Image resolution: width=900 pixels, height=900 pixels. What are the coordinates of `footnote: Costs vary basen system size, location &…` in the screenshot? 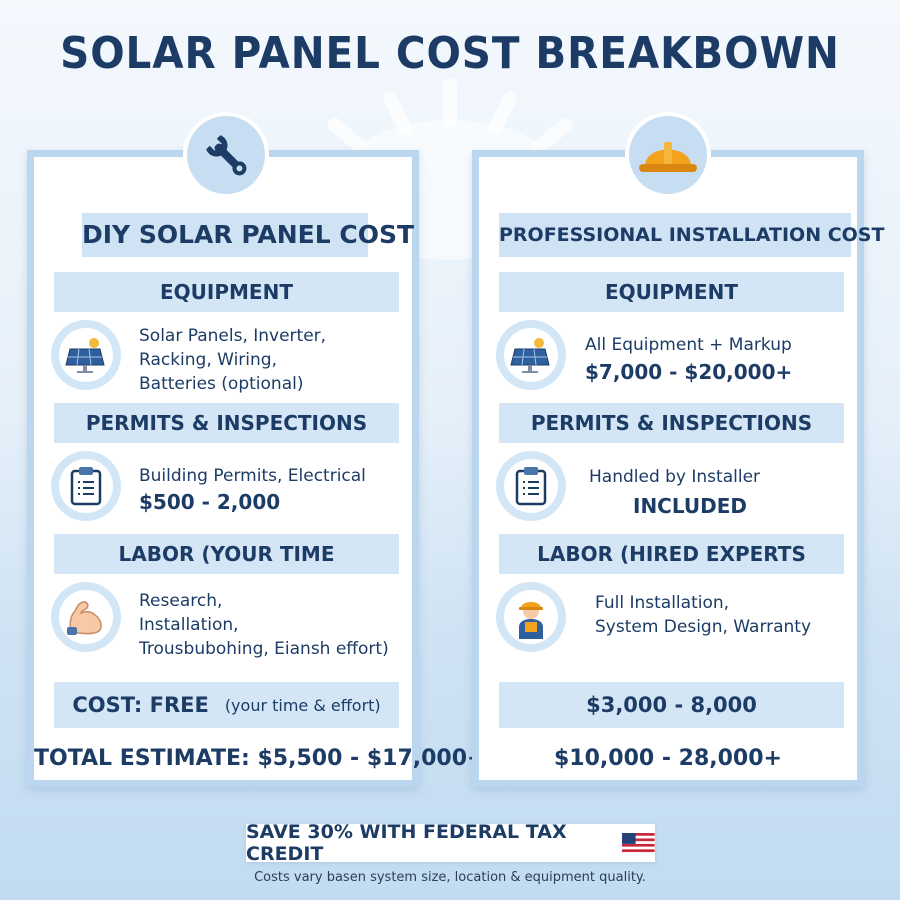 It's located at (450, 877).